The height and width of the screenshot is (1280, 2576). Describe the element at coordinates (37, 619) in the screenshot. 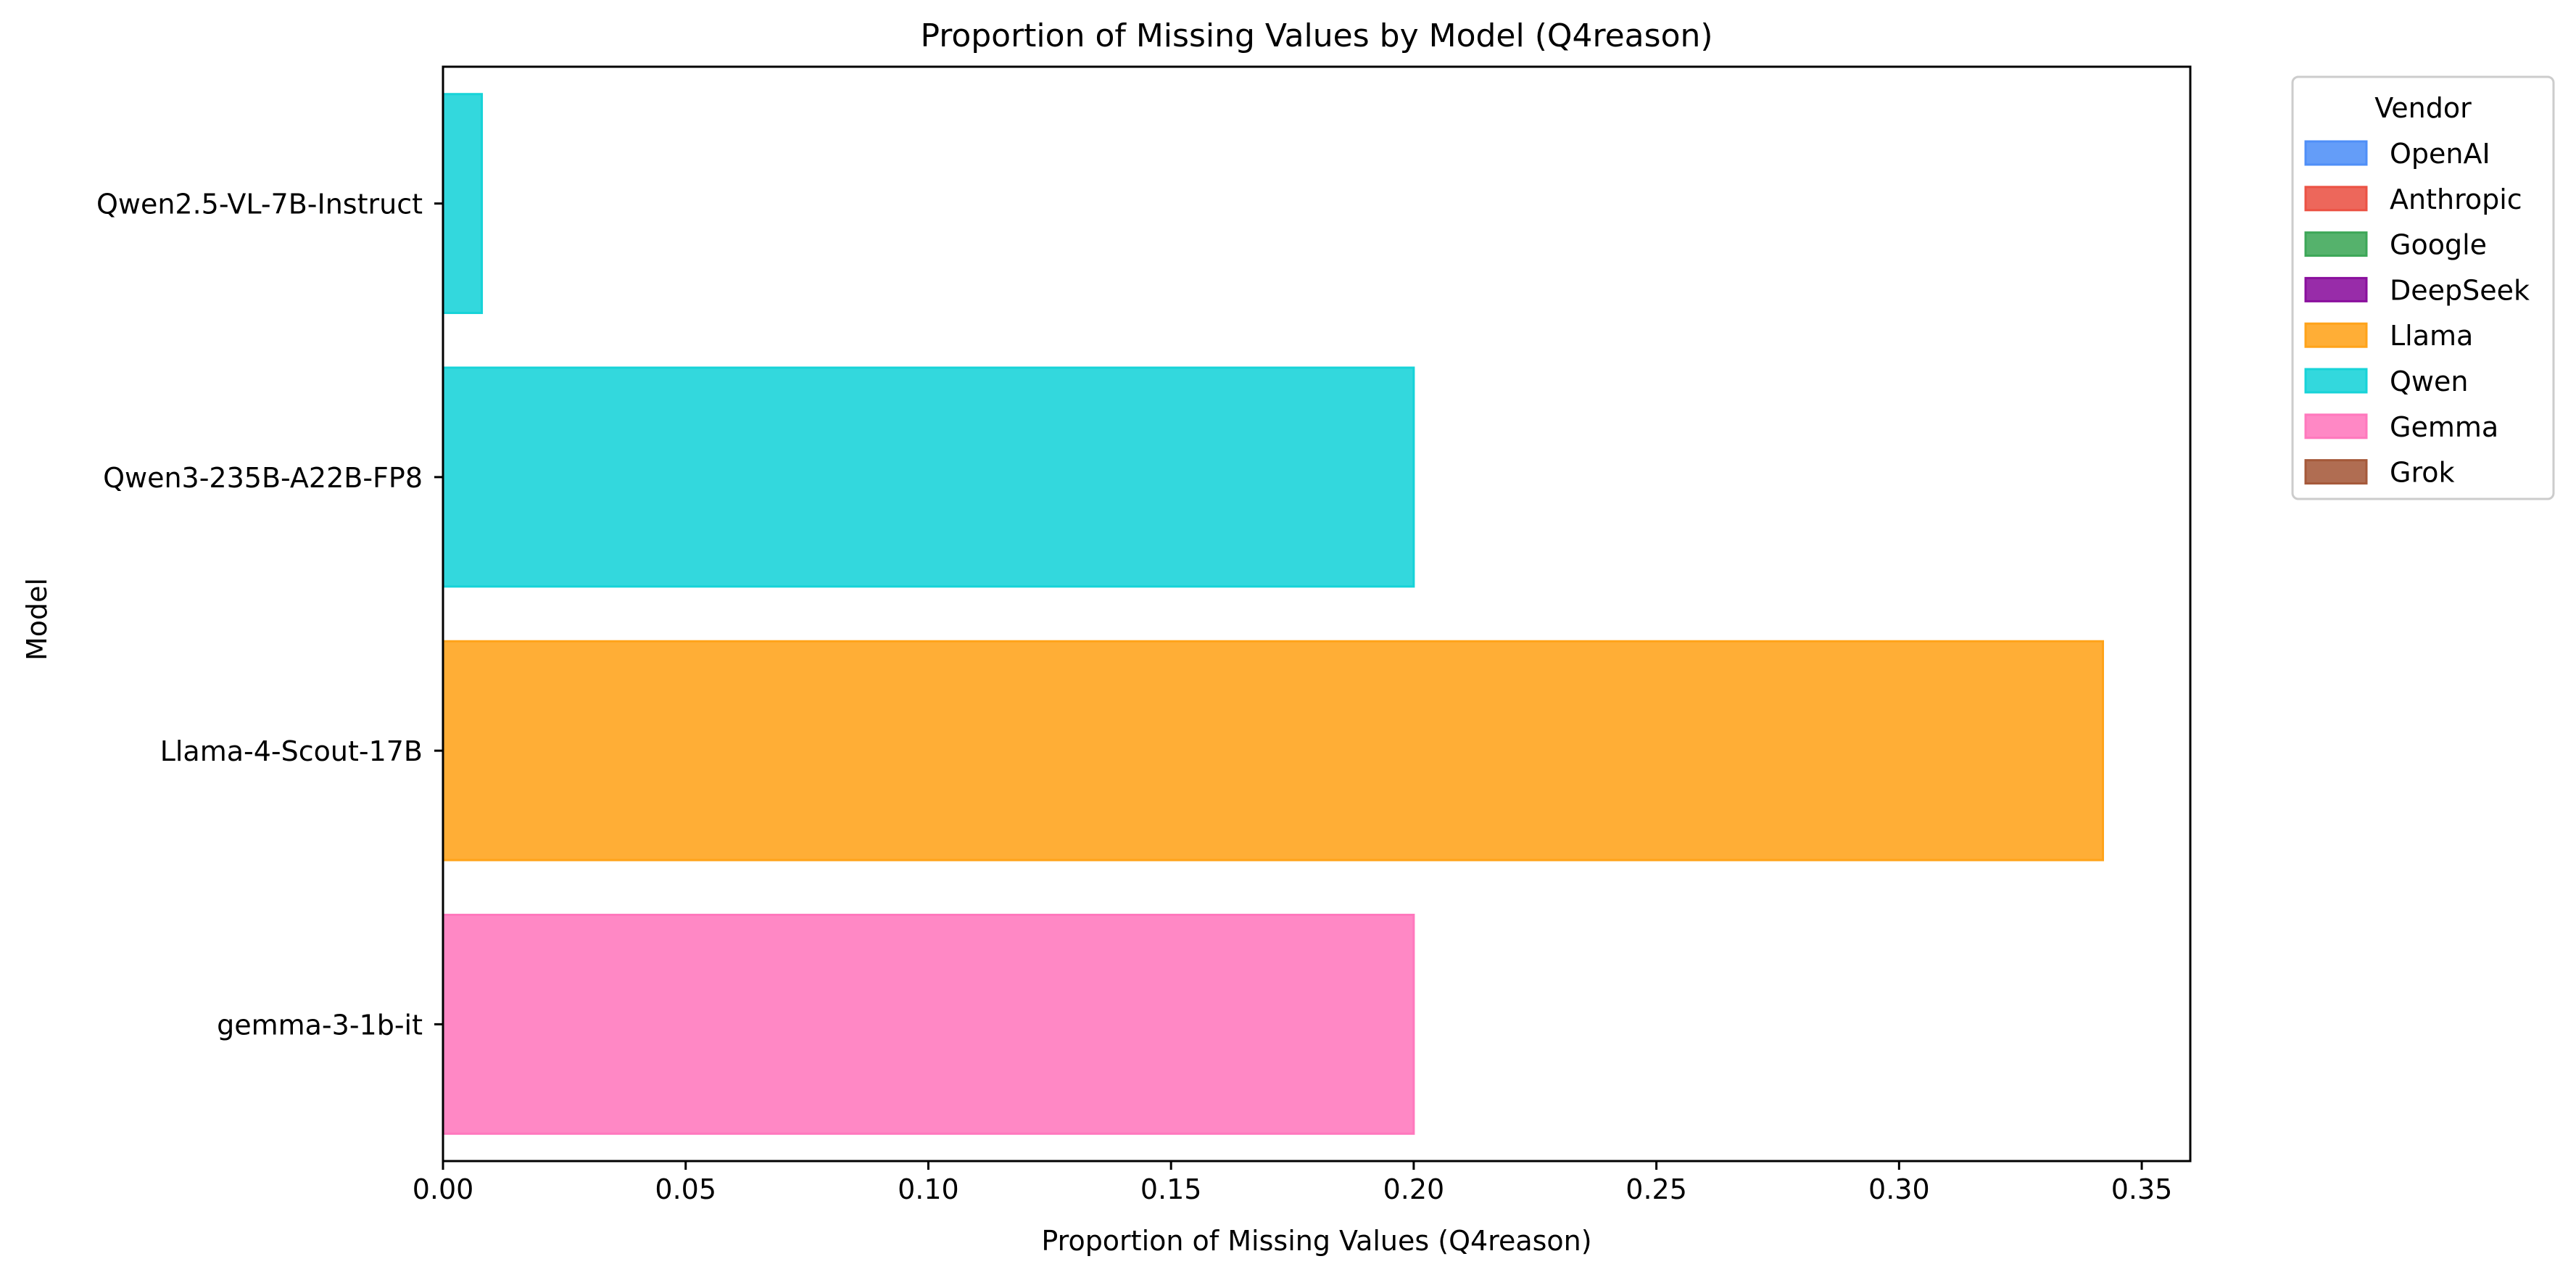

I see `y-axis-label: Model` at that location.